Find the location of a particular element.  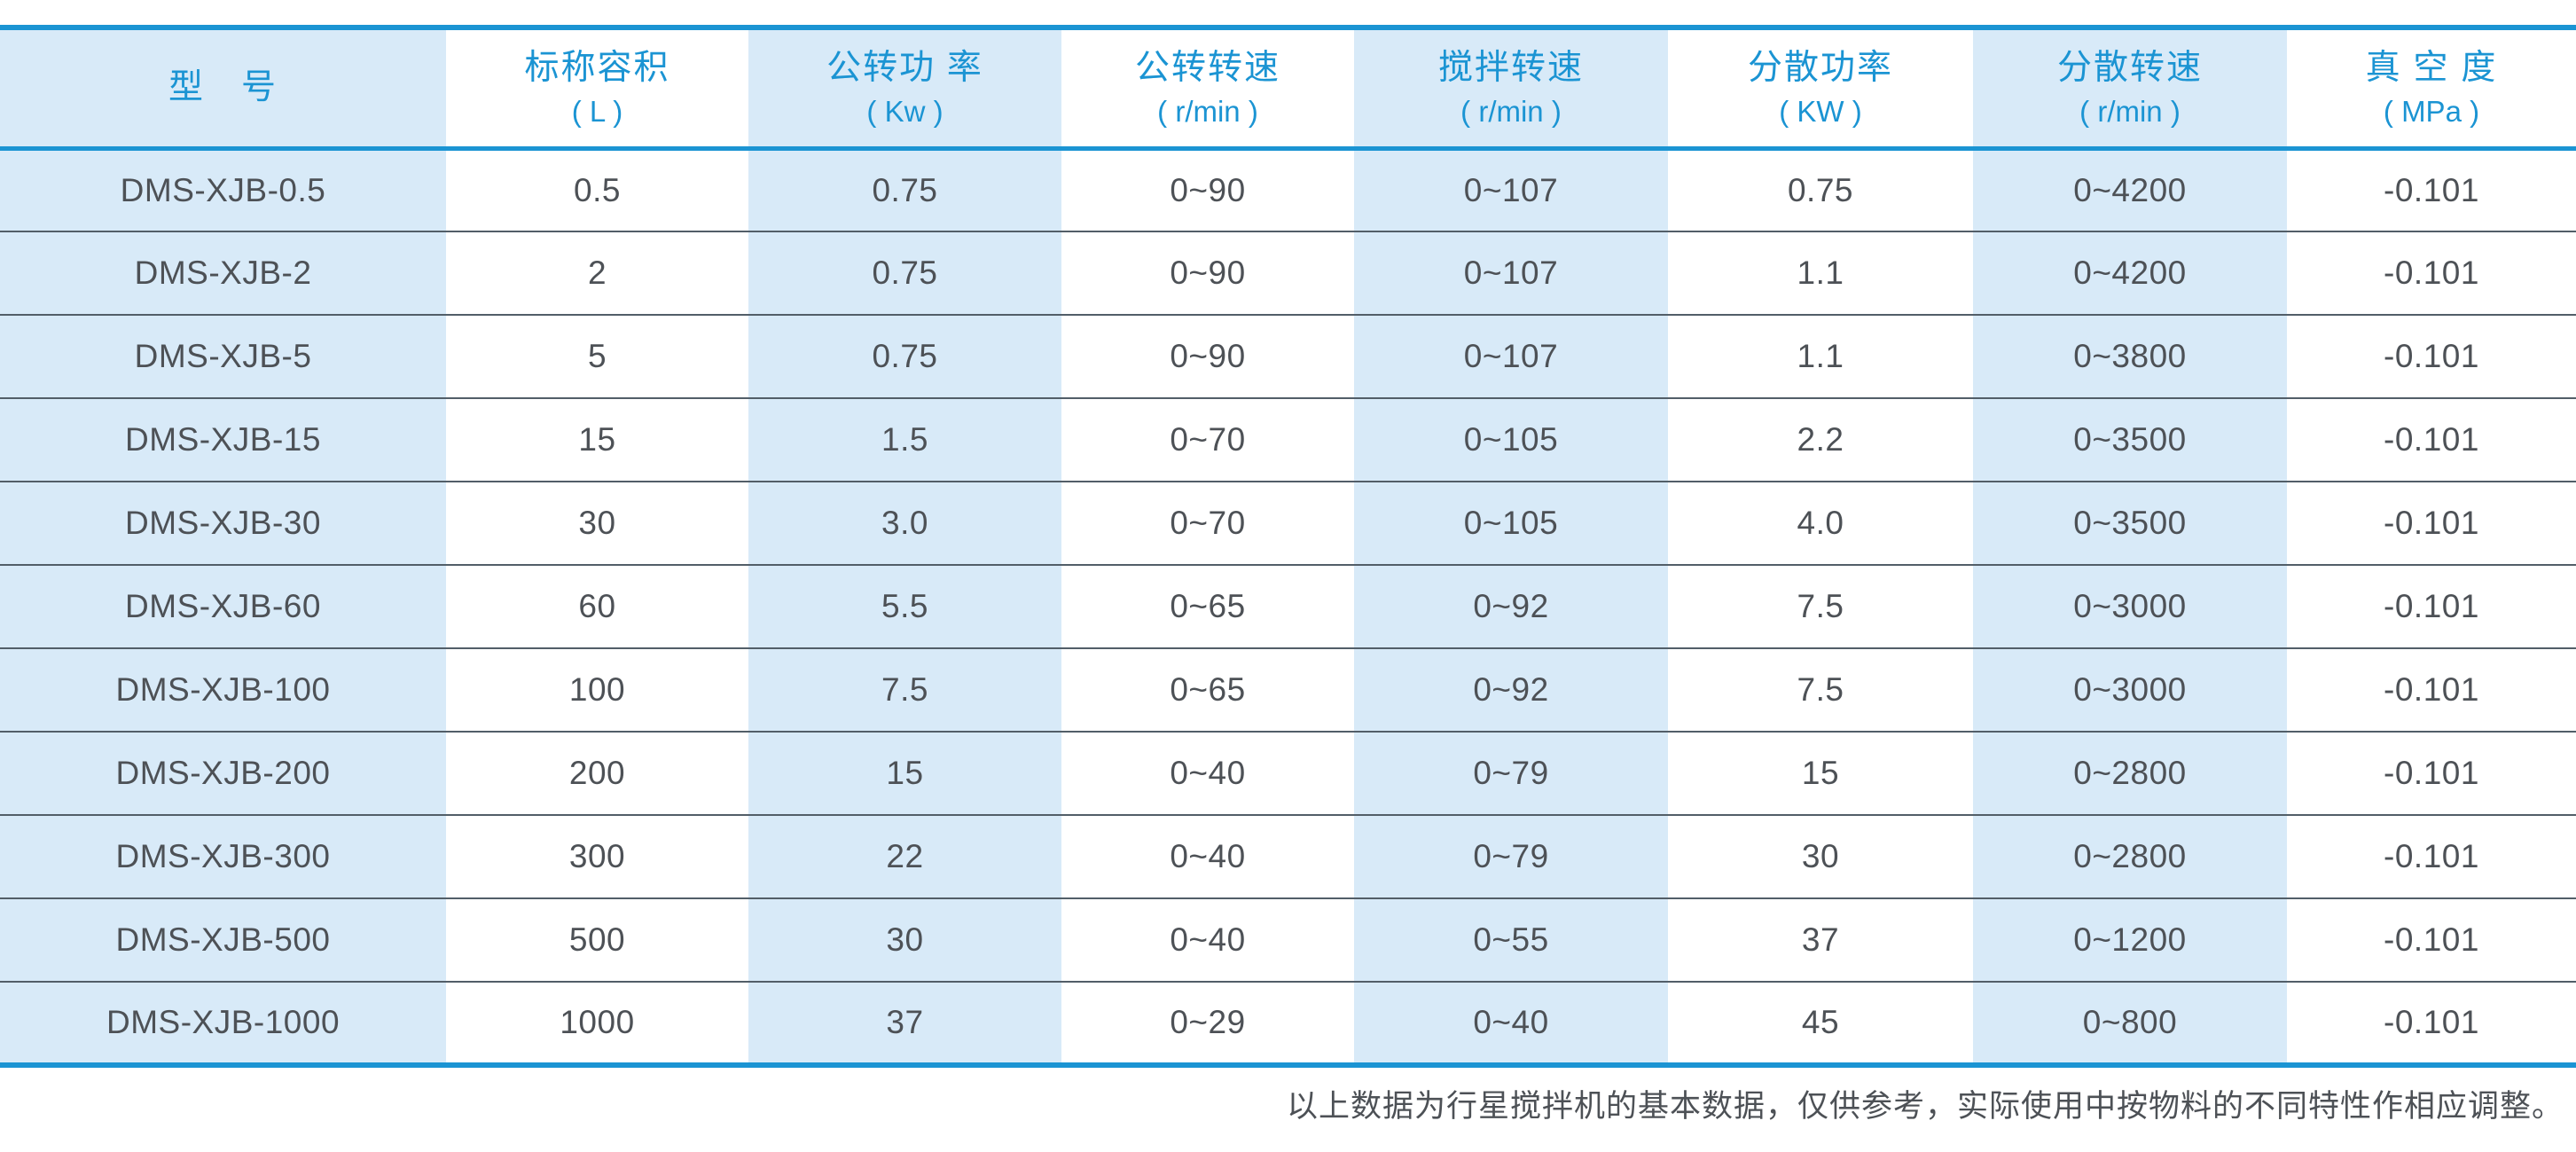

table-row: DMS-XJB-30 30 3.0 0~70 0~105 4.0 0~3500 -0.101 is located at coordinates (1288, 523).